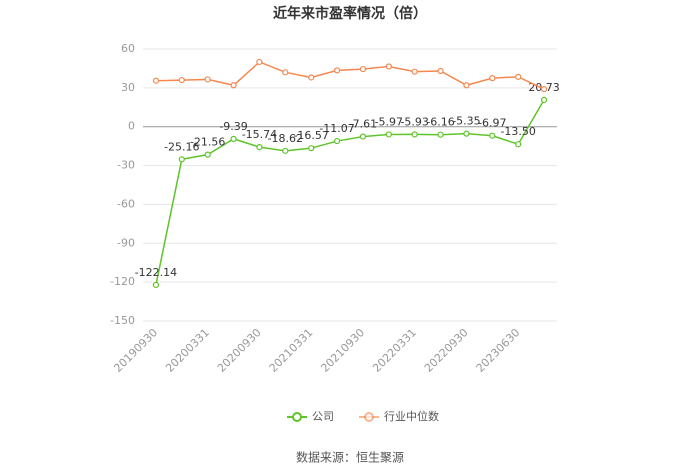 The height and width of the screenshot is (474, 700). Describe the element at coordinates (131, 126) in the screenshot. I see `y-tick-label: 0` at that location.